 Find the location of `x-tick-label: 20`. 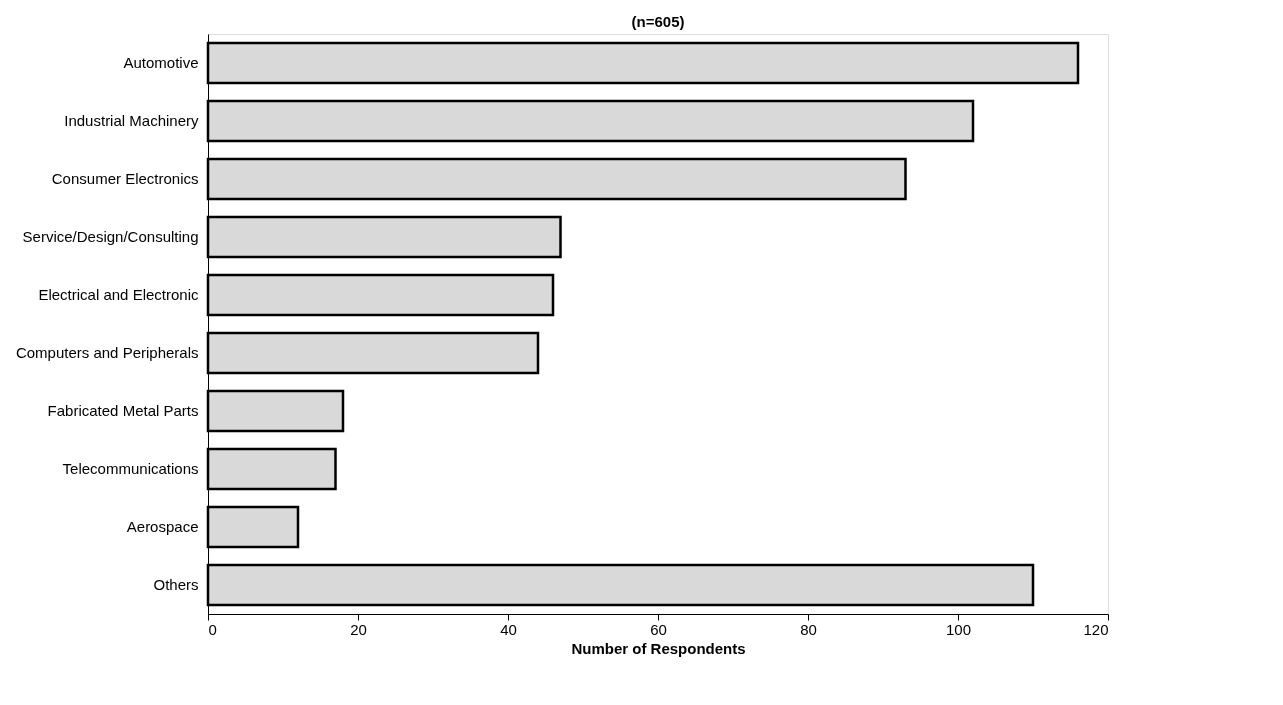

x-tick-label: 20 is located at coordinates (358, 629).